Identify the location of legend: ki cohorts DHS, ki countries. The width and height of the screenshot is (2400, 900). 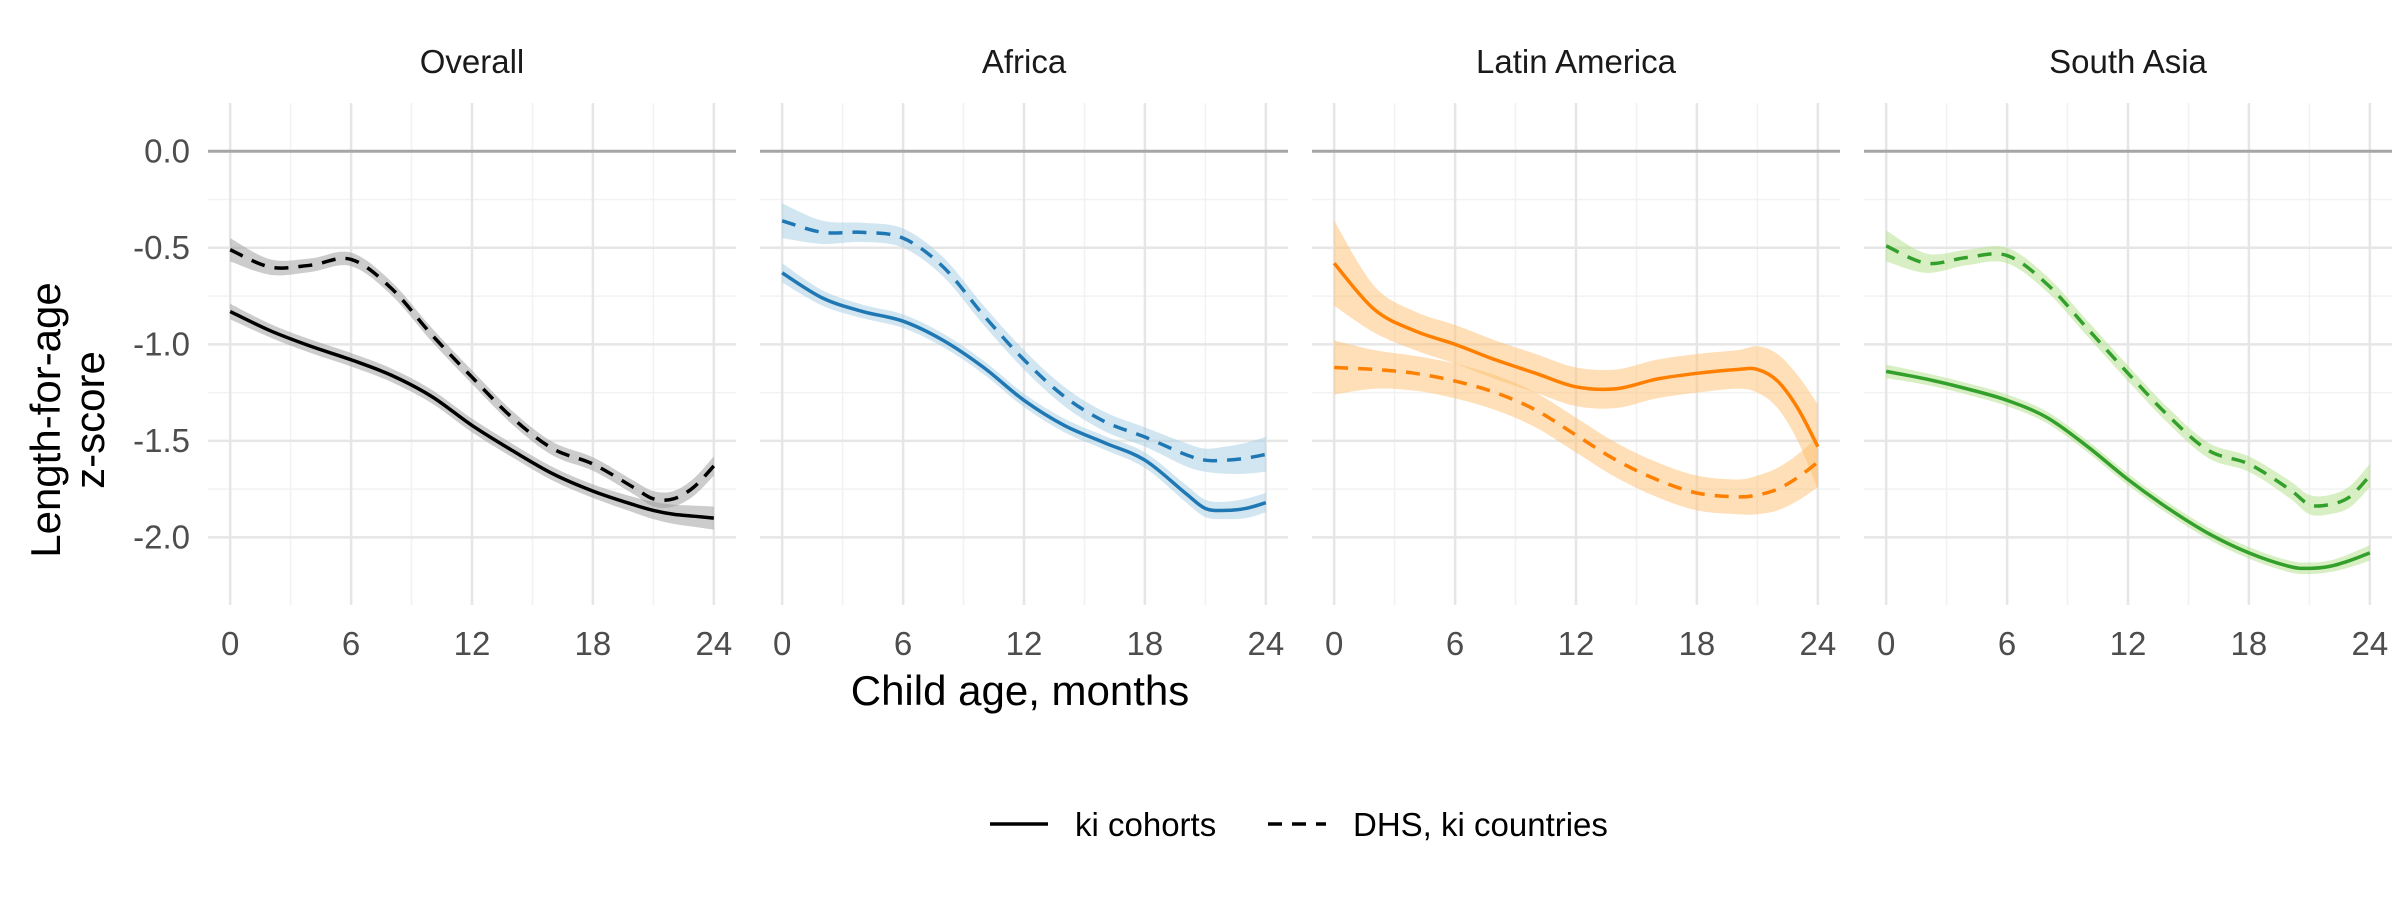
(1299, 824).